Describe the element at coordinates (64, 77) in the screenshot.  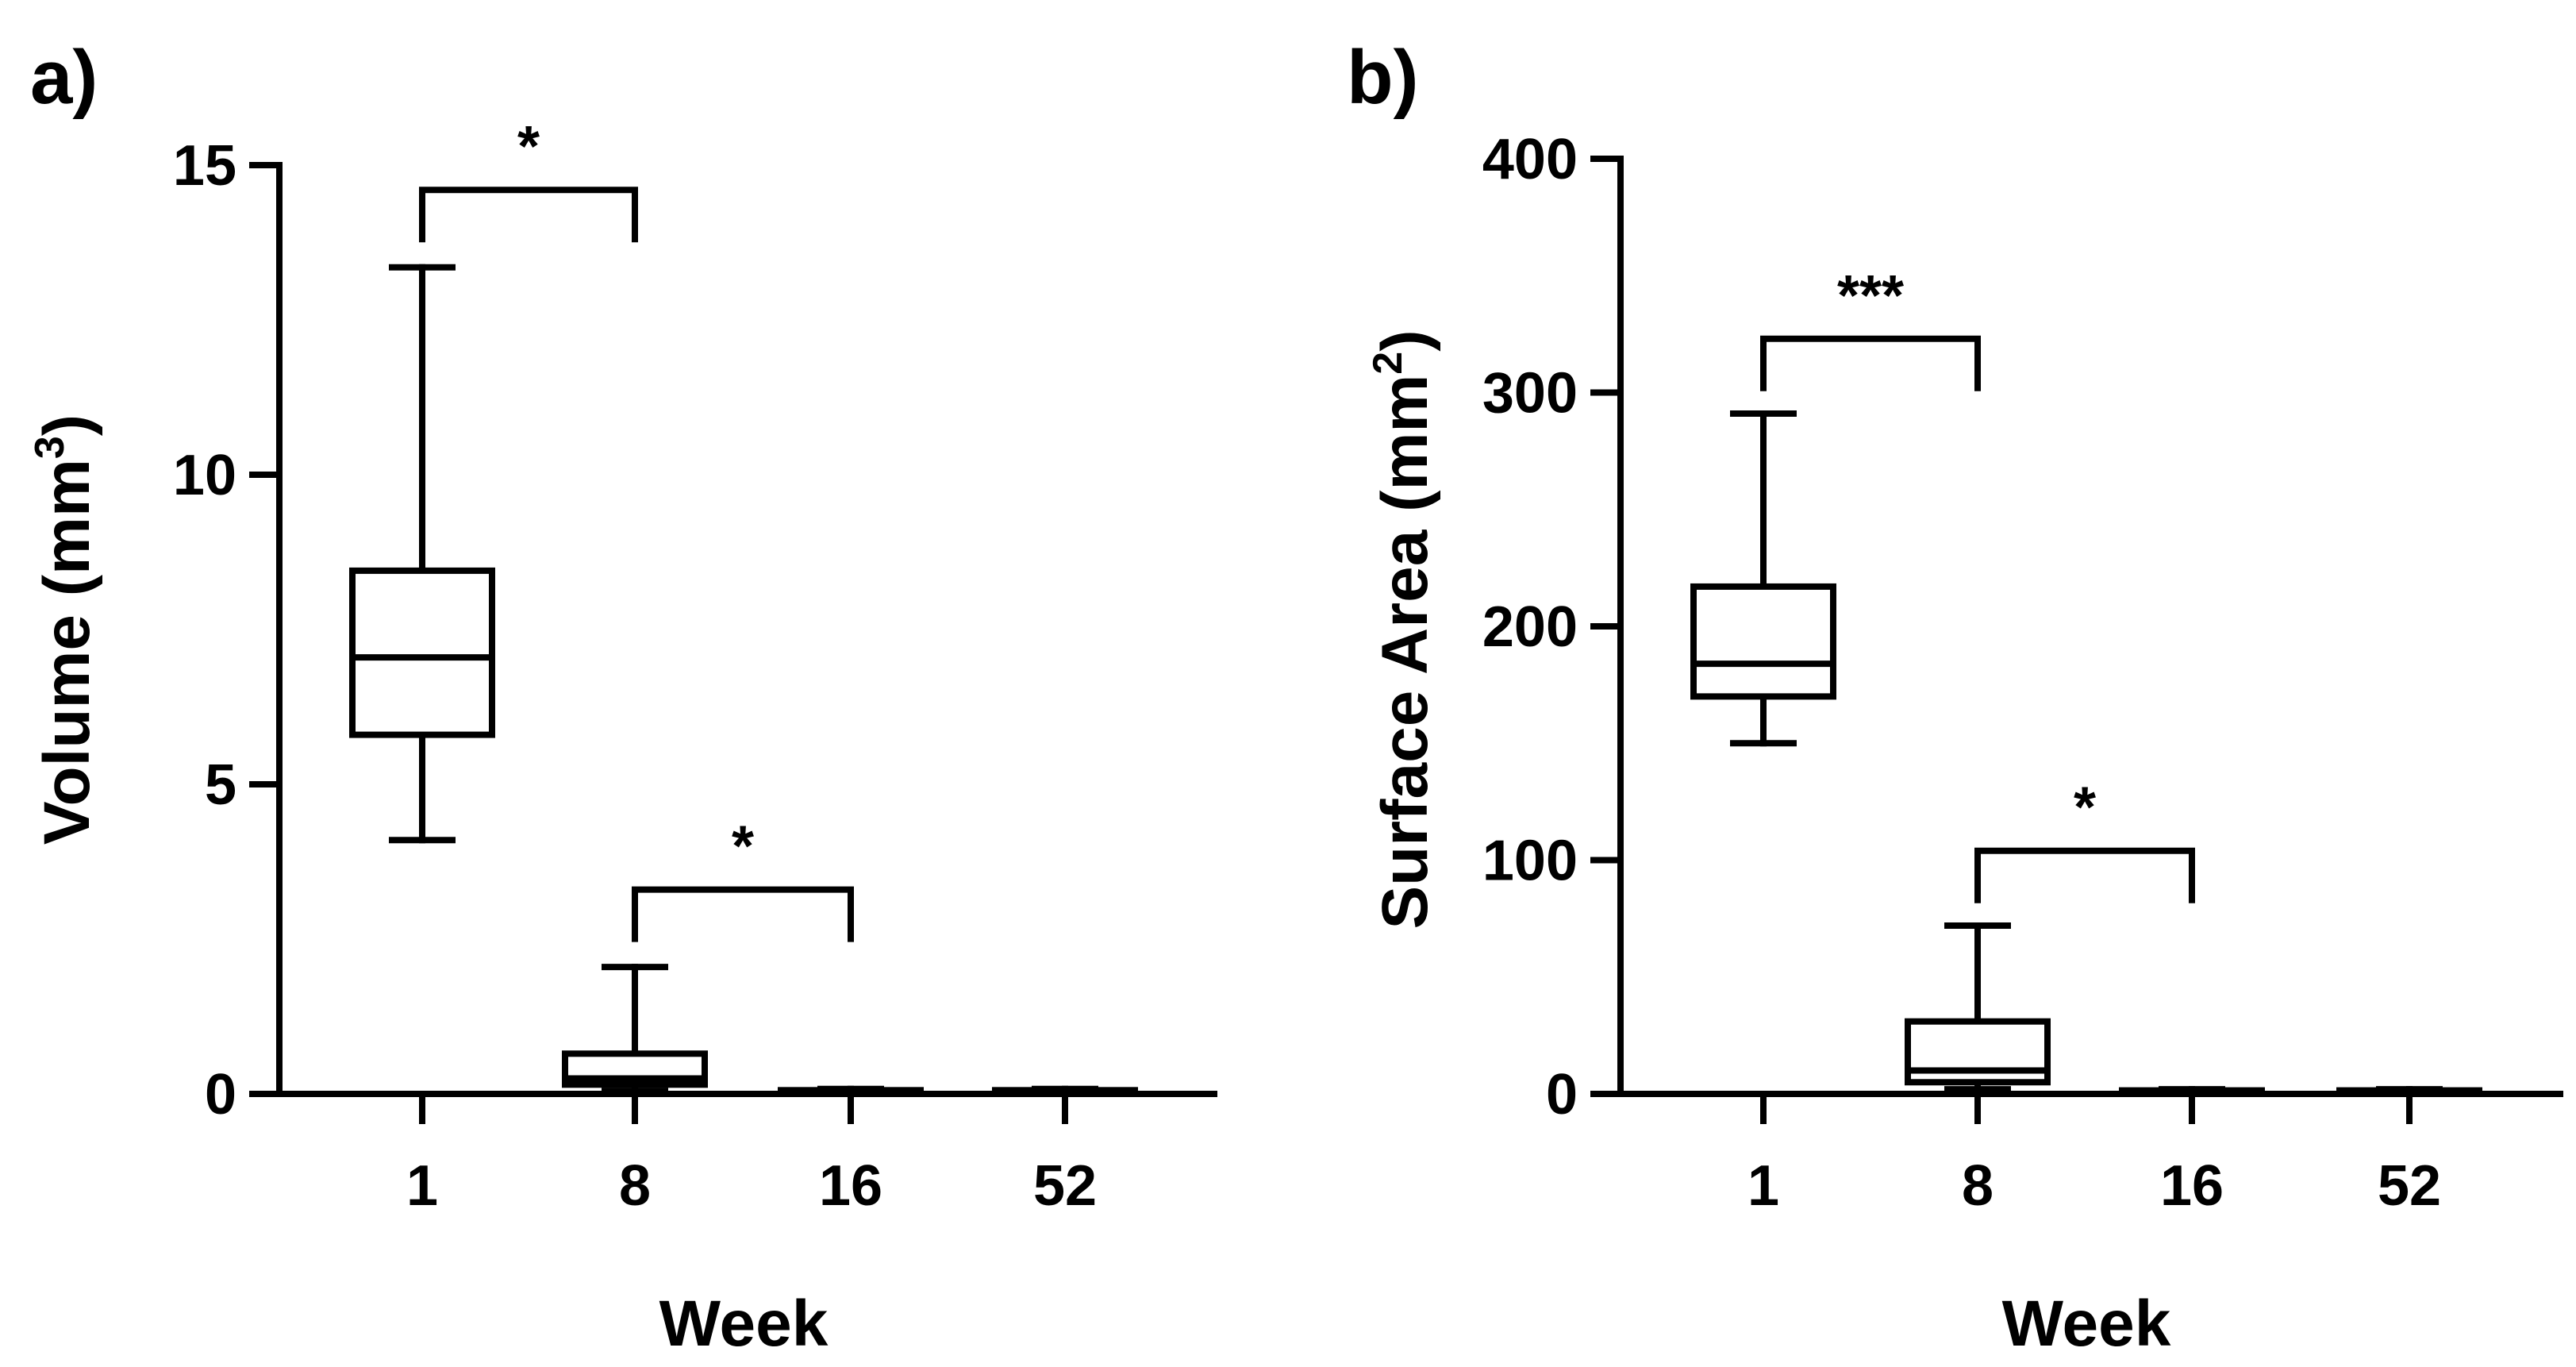
I see `panel-label: a)` at that location.